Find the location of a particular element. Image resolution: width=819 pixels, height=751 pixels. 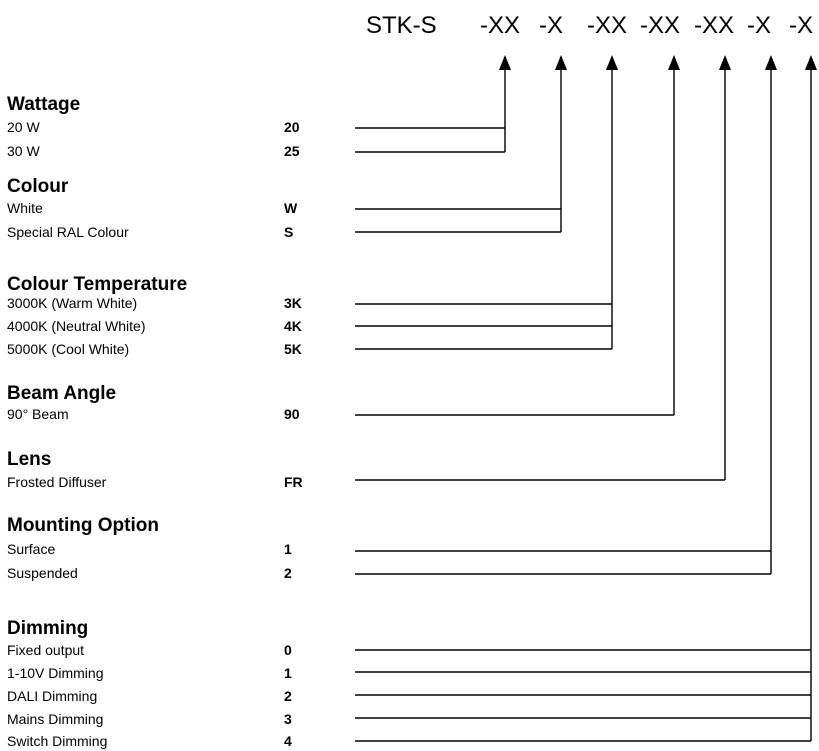

heading-colour-temperature: Colour Temperature is located at coordinates (97, 284).